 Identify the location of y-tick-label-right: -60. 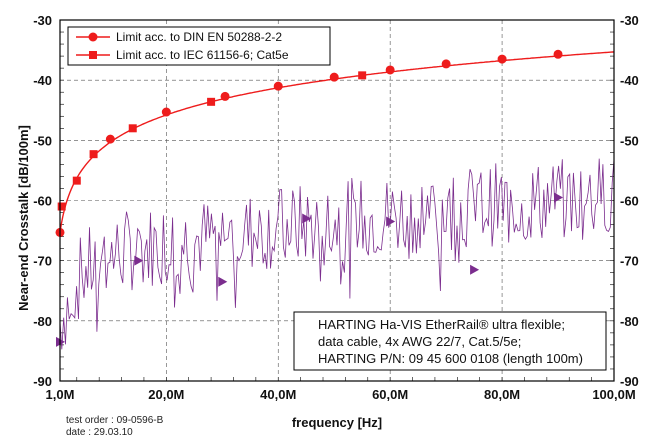
(629, 201).